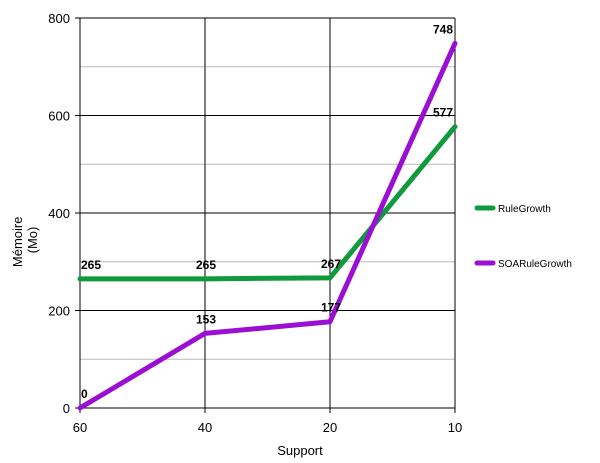 Image resolution: width=600 pixels, height=463 pixels. What do you see at coordinates (59, 18) in the screenshot?
I see `y-tick-label: 800` at bounding box center [59, 18].